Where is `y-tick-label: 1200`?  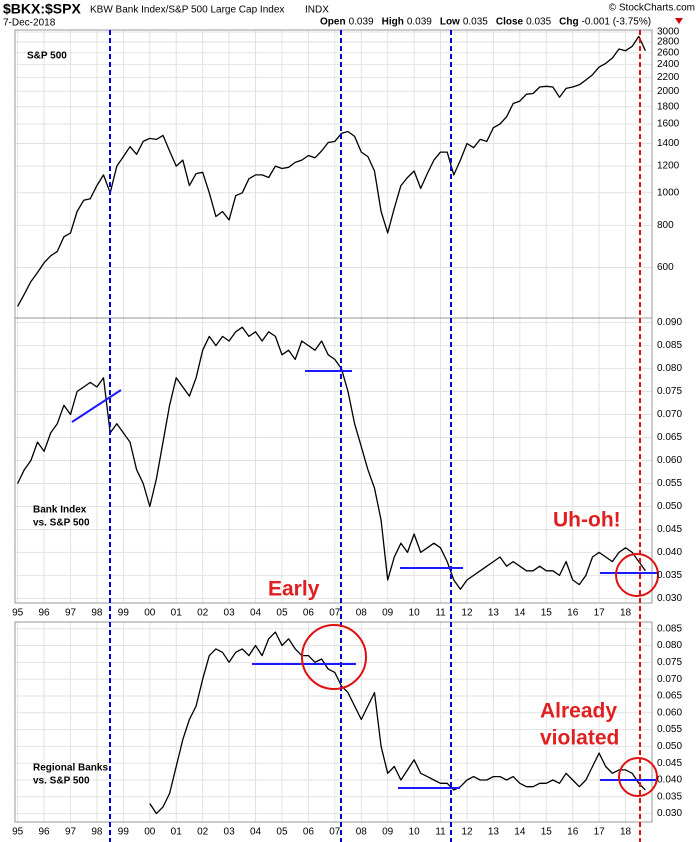 y-tick-label: 1200 is located at coordinates (668, 166).